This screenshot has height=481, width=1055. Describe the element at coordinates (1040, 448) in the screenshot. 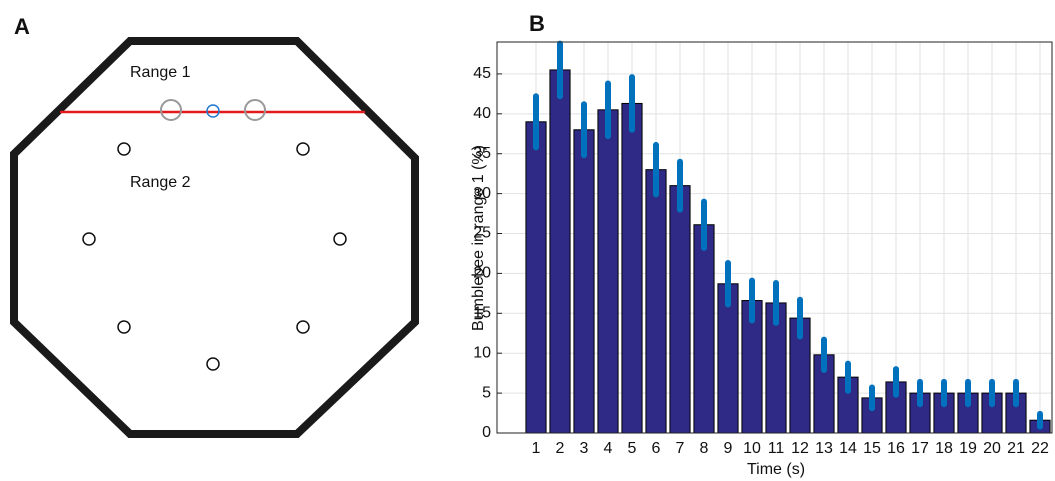

I see `x-tick-label: 22` at that location.